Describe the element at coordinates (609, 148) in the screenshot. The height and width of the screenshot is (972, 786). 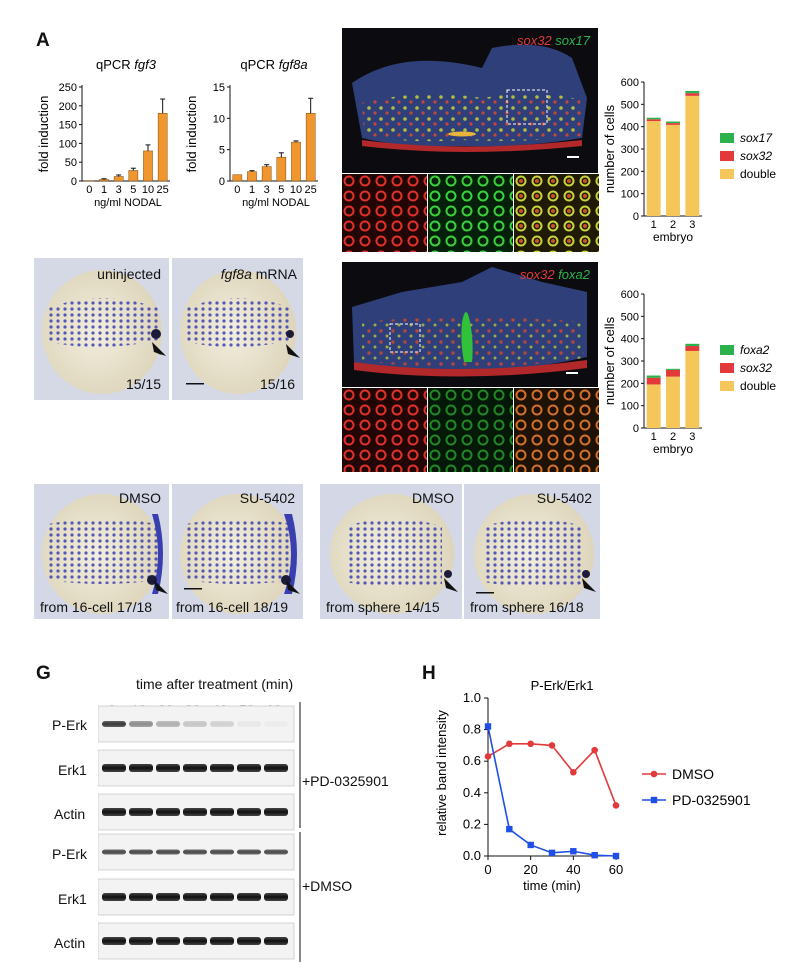
I see `y-axis-label: number of cells` at that location.